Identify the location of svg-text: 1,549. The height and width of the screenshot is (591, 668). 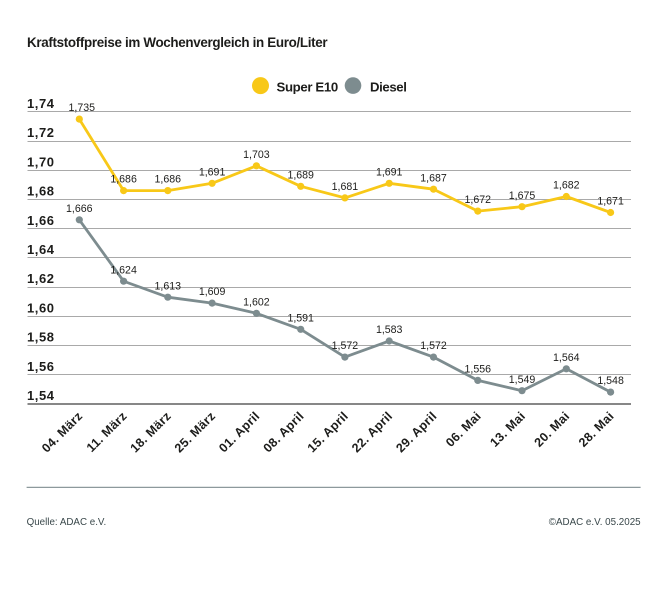
(522, 380).